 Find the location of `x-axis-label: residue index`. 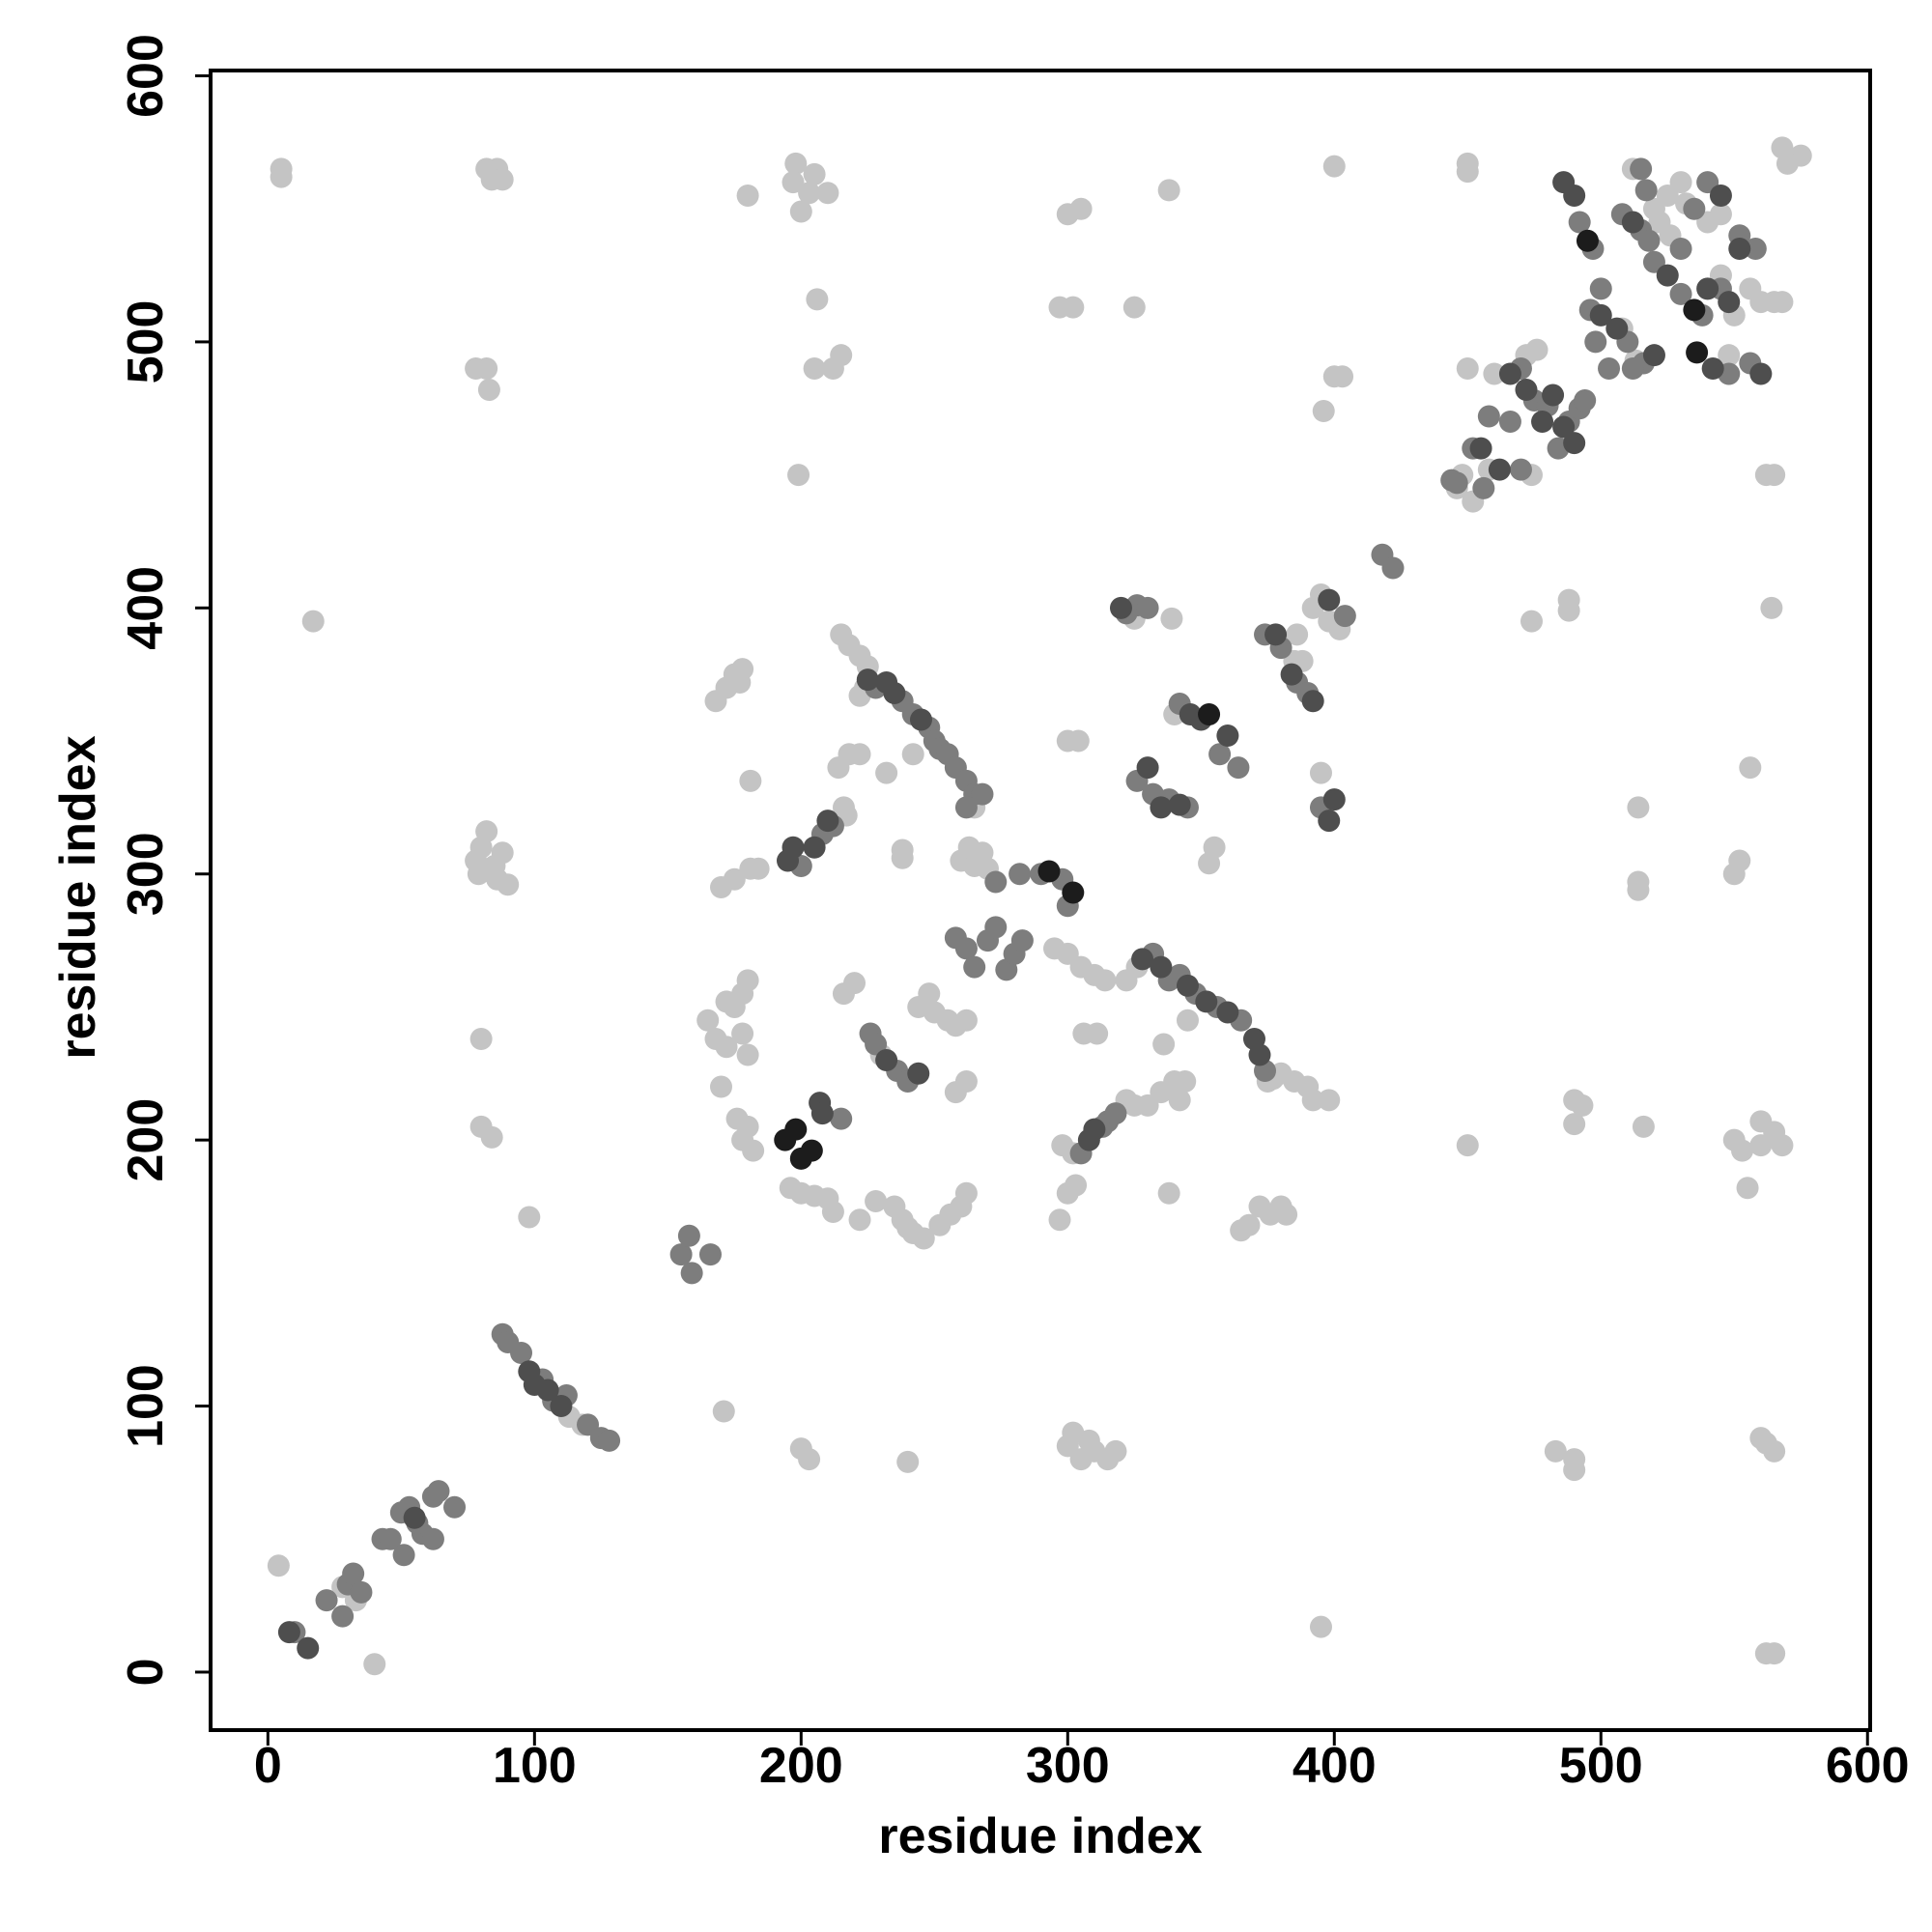

x-axis-label: residue index is located at coordinates (1040, 1836).